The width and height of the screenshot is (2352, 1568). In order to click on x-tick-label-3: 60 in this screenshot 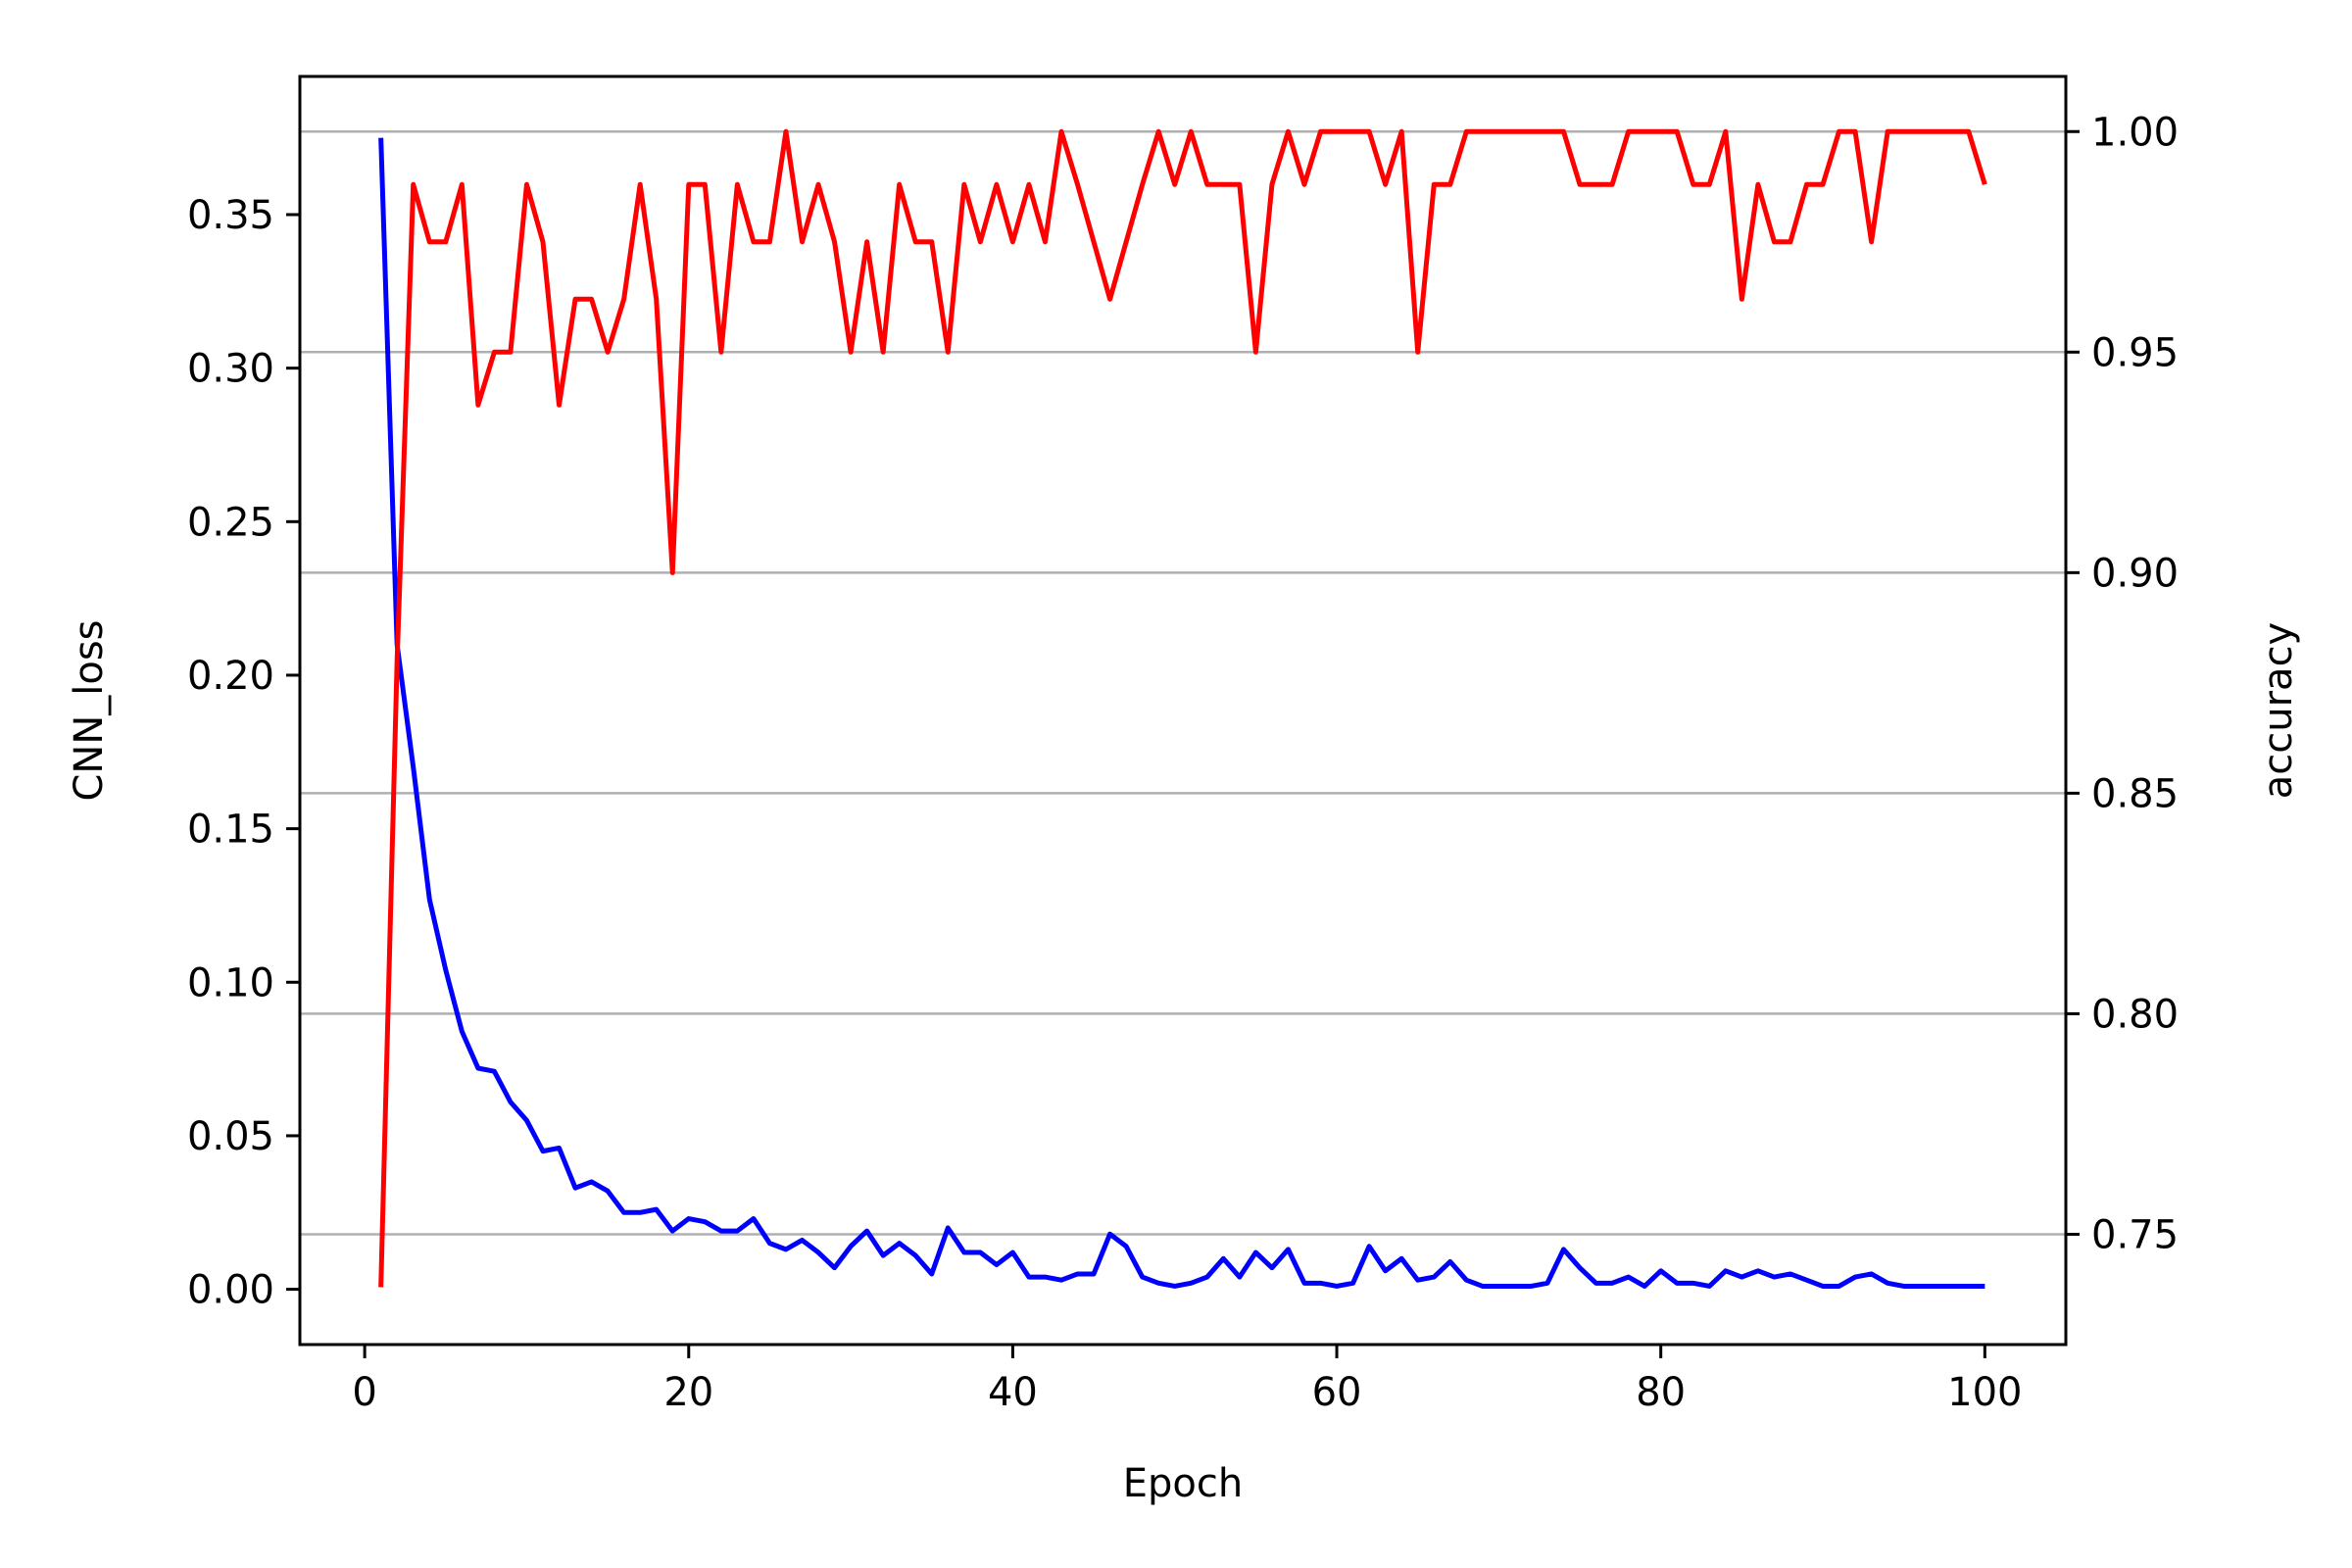, I will do `click(1337, 1392)`.